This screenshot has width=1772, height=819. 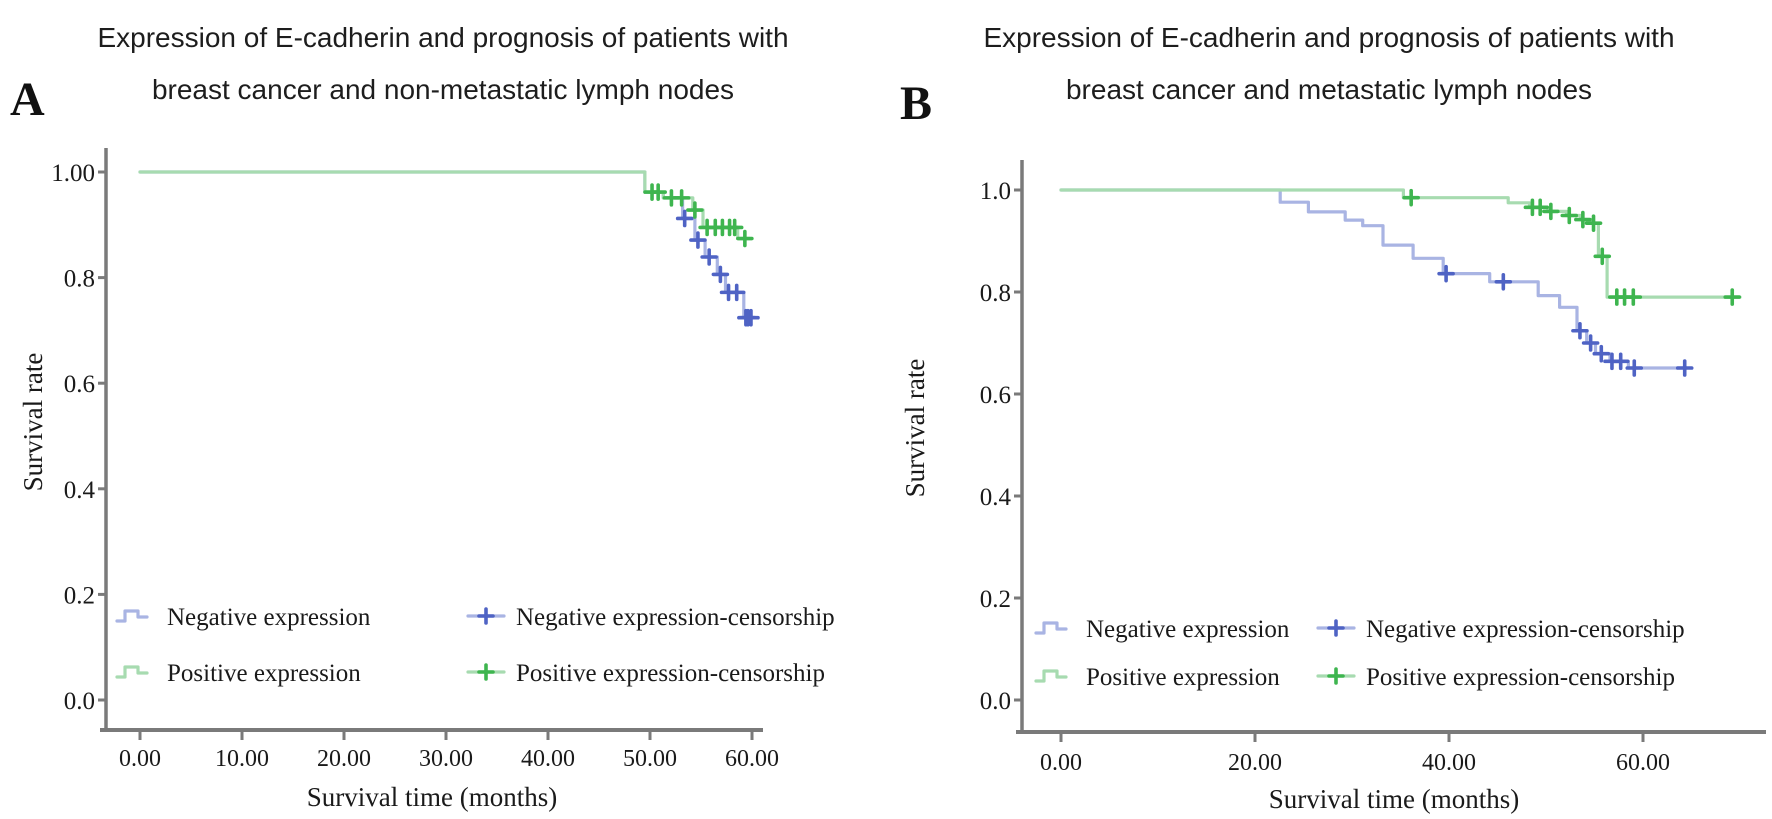 I want to click on panel-a-y-axis-ticks: 1.00 0.8 0.6 0.4 0.2 0.0, so click(x=78, y=437).